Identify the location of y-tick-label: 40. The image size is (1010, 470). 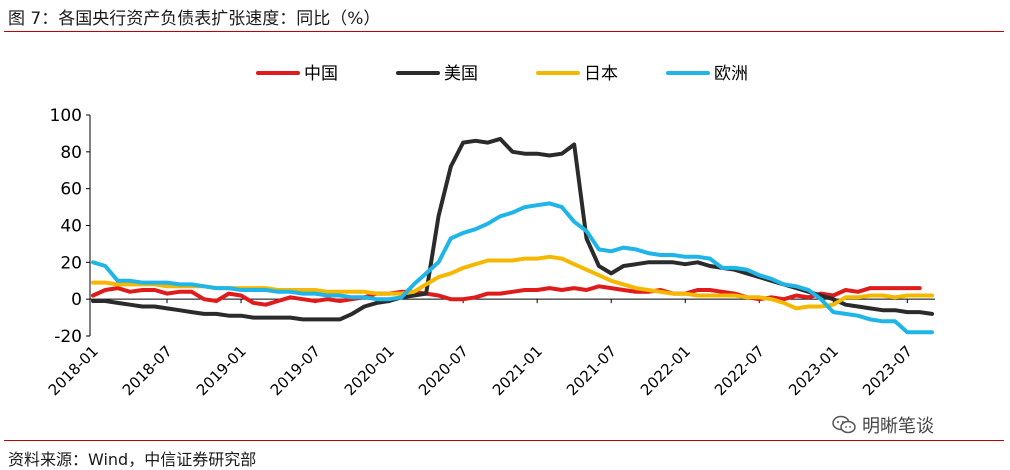
(71, 227).